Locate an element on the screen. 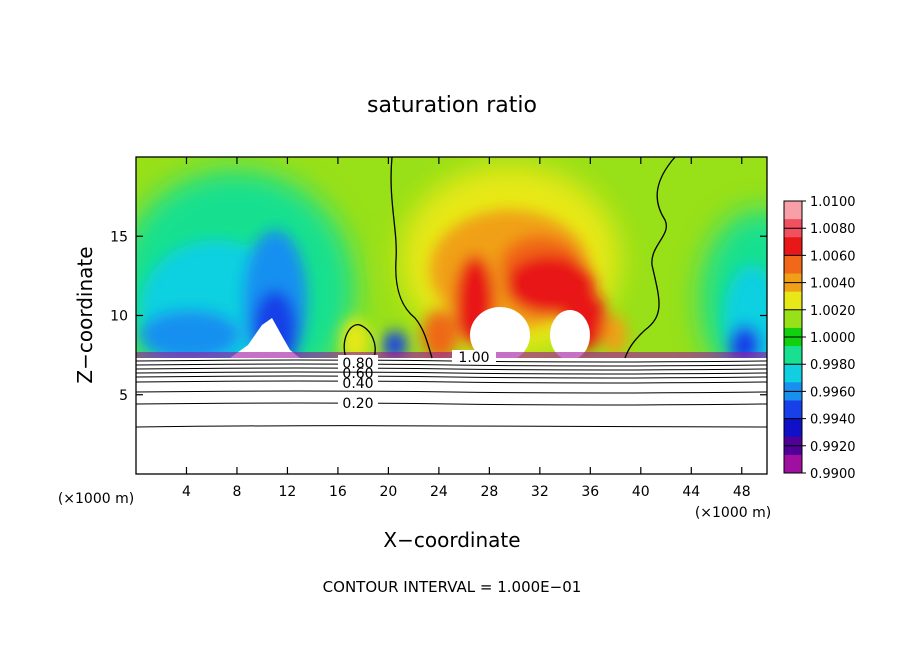 The width and height of the screenshot is (904, 654). contour-interval-footer: CONTOUR INTERVAL = 1.000E−01 is located at coordinates (452, 587).